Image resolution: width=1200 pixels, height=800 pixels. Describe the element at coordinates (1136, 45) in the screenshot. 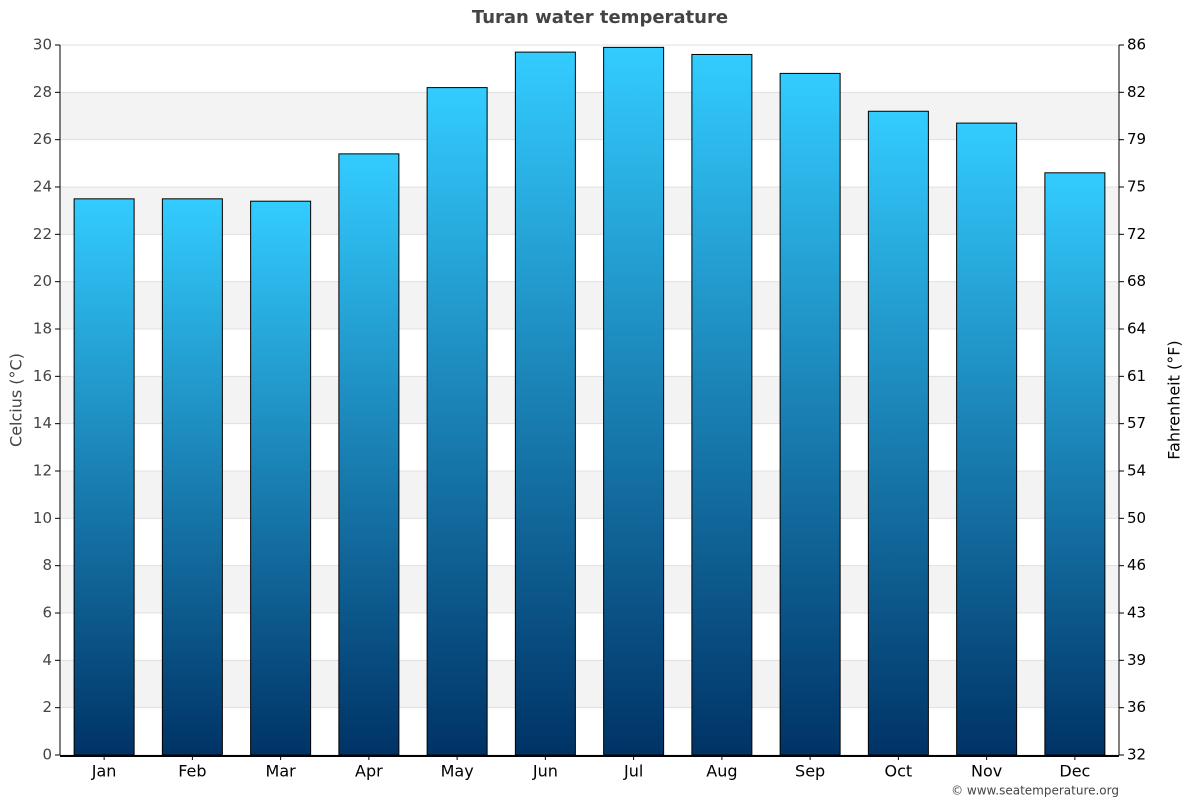

I see `y2-tick-label: 86` at that location.